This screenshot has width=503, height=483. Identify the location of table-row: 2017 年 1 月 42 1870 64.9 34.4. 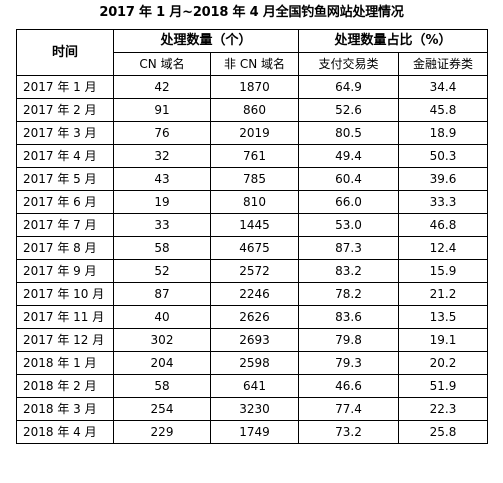
(252, 87).